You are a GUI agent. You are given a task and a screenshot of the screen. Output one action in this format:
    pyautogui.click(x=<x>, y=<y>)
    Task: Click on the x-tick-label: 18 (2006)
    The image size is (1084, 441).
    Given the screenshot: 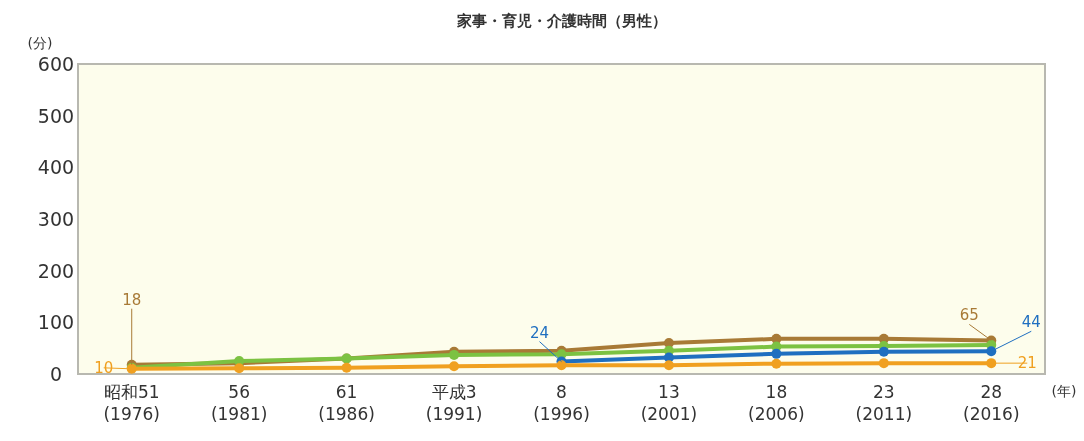 What is the action you would take?
    pyautogui.click(x=776, y=403)
    